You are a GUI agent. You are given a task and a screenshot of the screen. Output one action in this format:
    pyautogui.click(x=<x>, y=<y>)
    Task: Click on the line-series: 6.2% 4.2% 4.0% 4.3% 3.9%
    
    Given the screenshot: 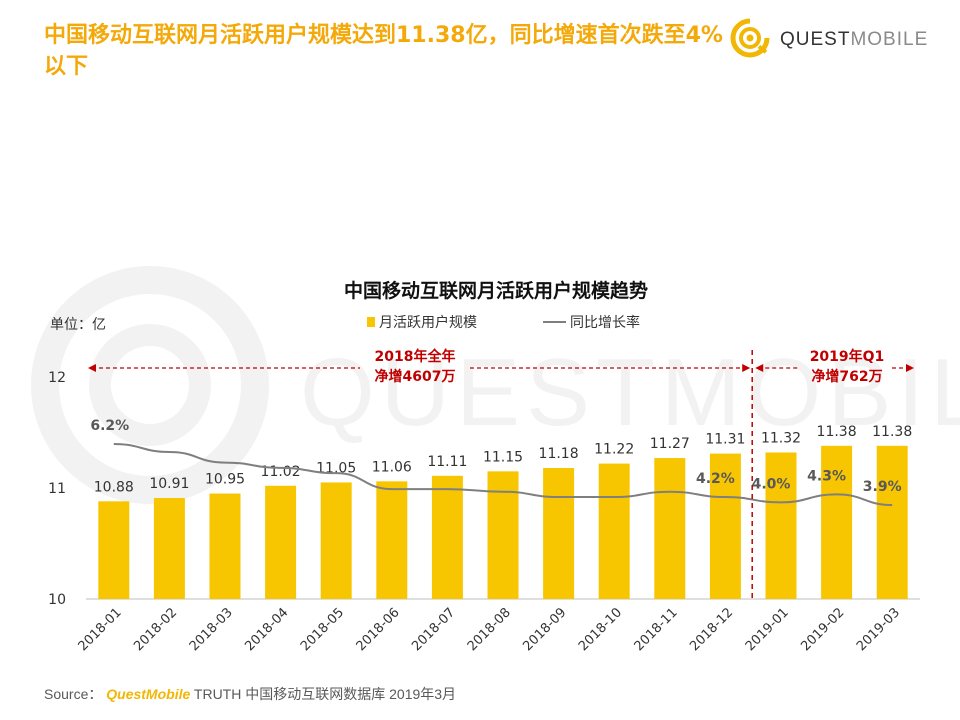 What is the action you would take?
    pyautogui.click(x=496, y=462)
    